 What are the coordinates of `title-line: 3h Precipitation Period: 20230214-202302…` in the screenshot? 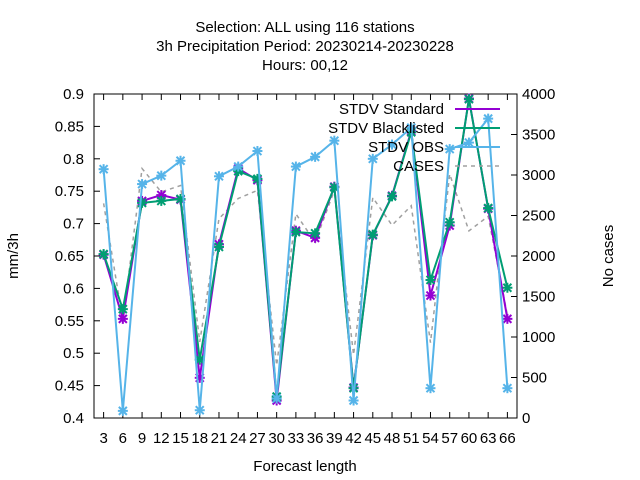 It's located at (305, 46).